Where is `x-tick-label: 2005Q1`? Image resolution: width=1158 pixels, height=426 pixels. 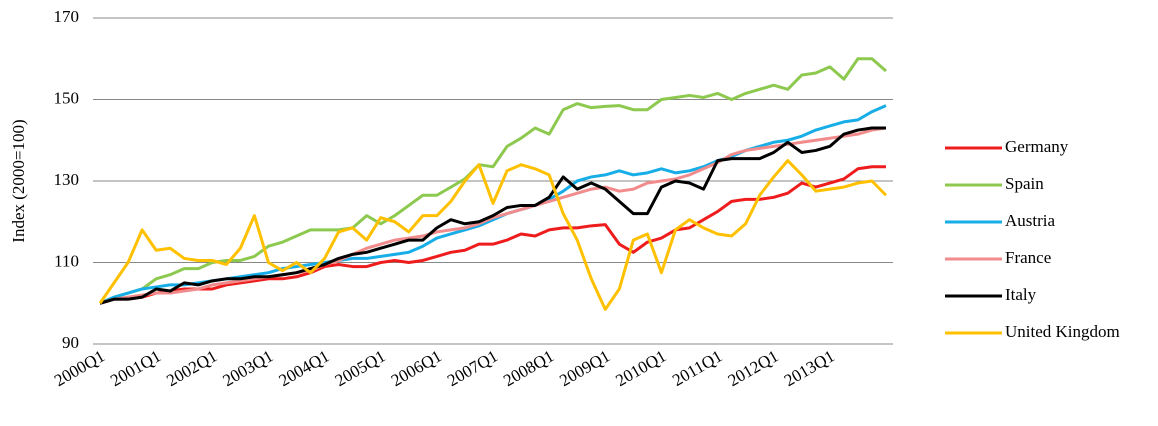 x-tick-label: 2005Q1 is located at coordinates (360, 368).